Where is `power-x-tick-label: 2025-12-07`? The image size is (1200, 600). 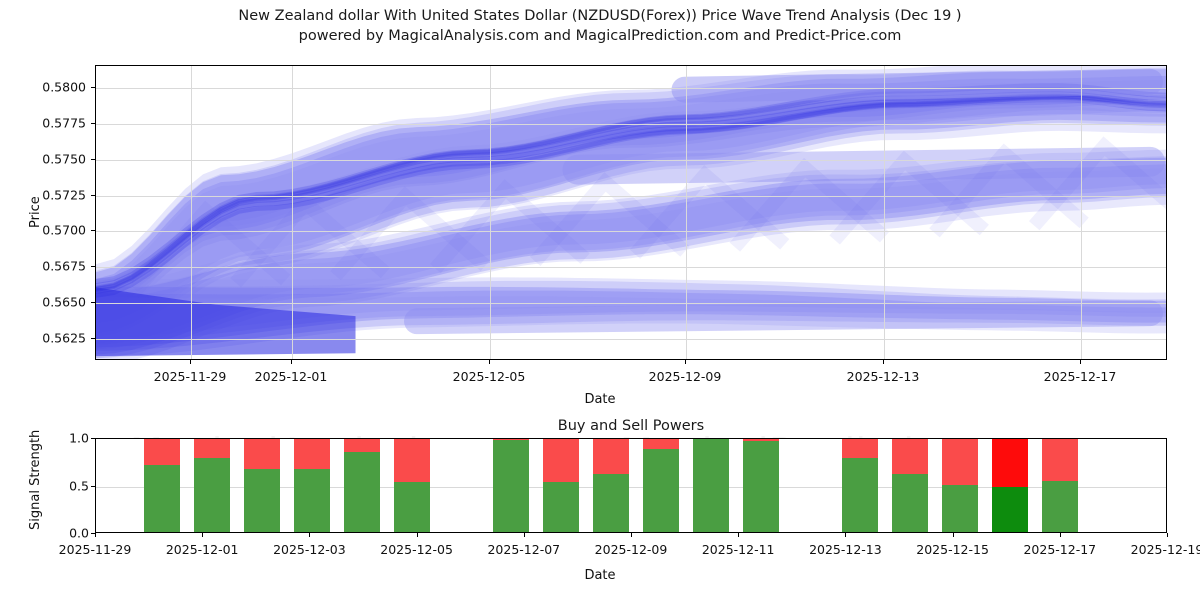 power-x-tick-label: 2025-12-07 is located at coordinates (524, 549).